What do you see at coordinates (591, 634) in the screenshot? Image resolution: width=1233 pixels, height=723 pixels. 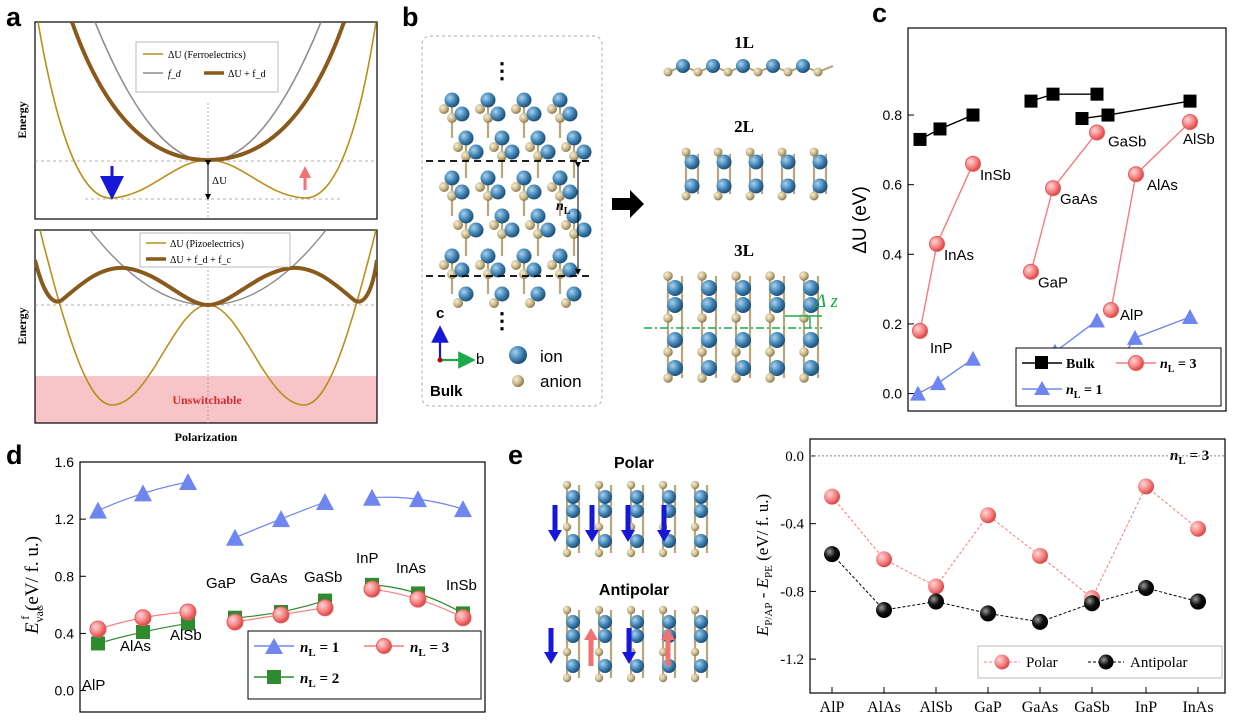 I see `up-arrow-icon` at bounding box center [591, 634].